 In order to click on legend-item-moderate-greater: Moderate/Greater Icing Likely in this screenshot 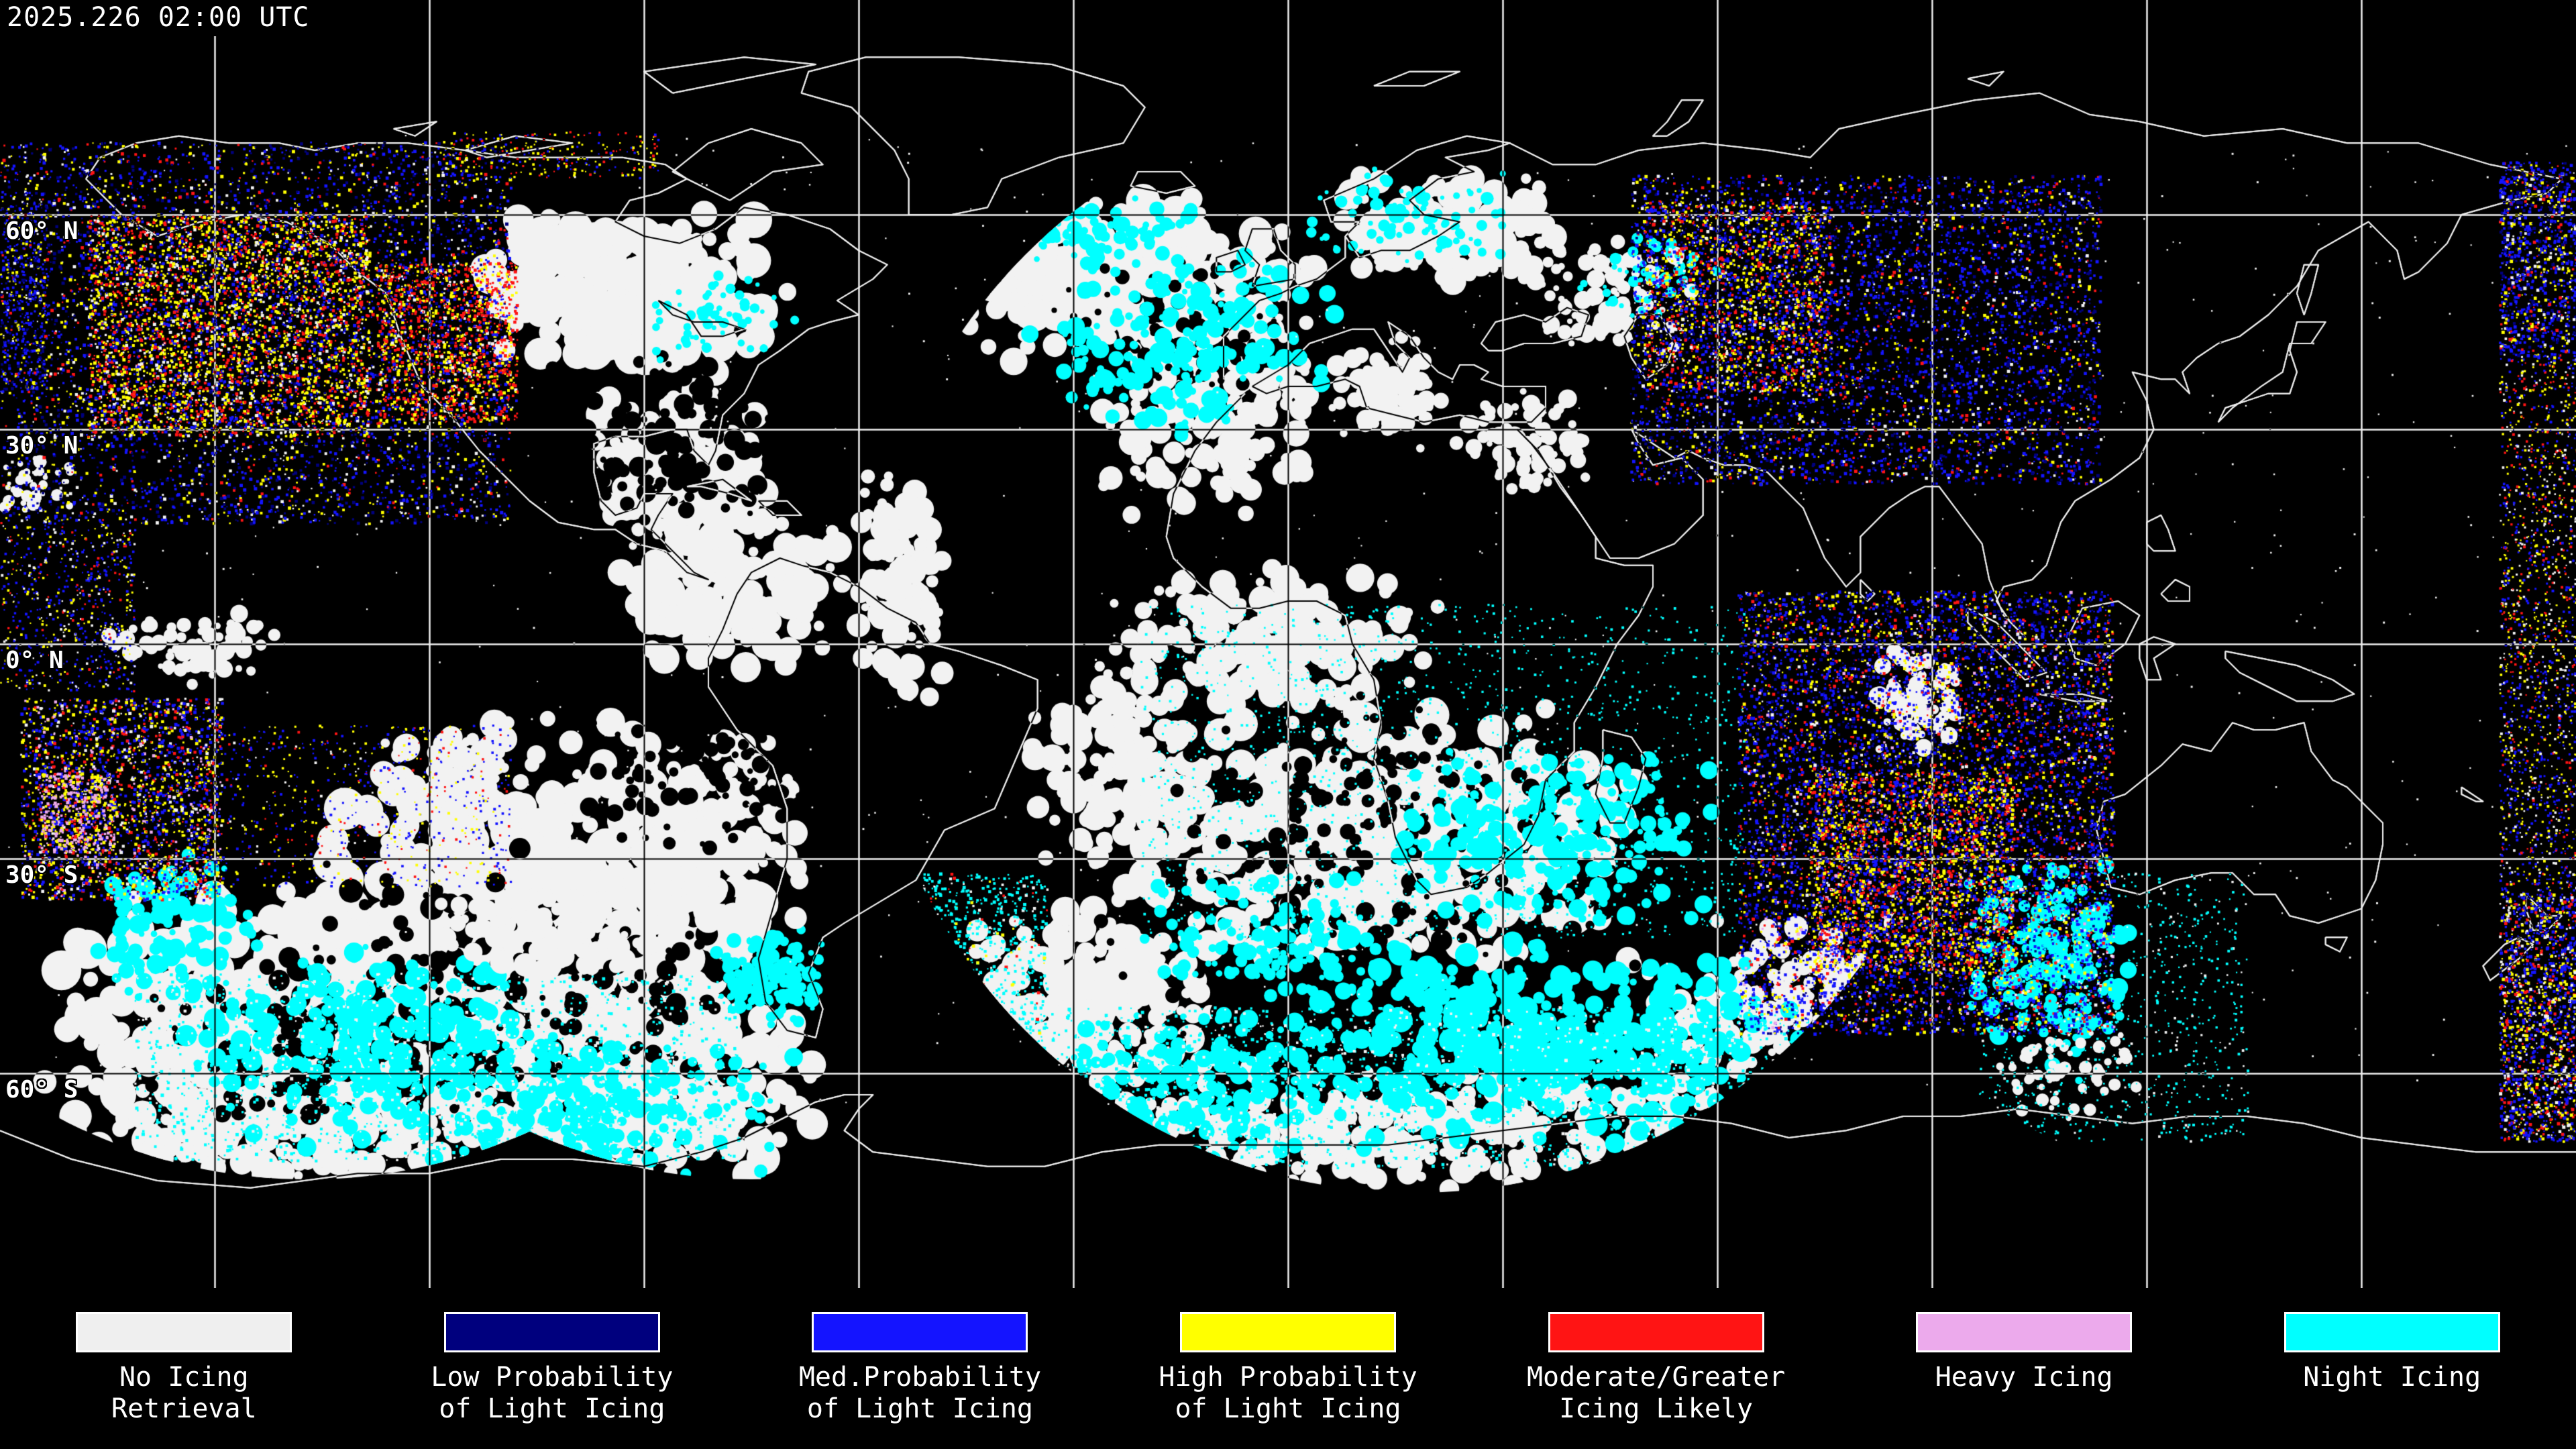, I will do `click(1656, 1380)`.